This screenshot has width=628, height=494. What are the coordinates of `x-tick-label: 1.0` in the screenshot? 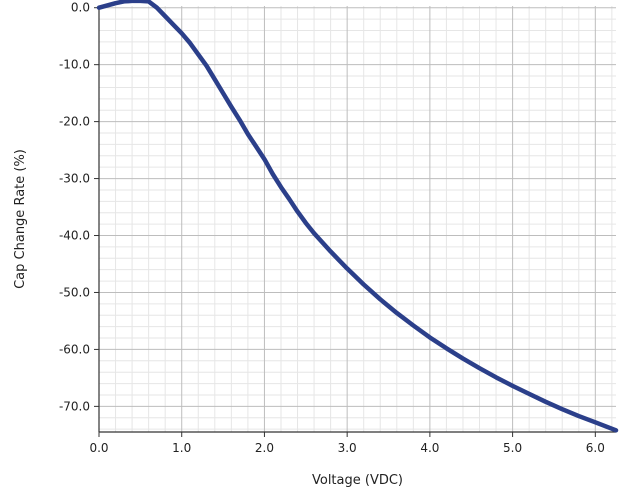 It's located at (181, 448).